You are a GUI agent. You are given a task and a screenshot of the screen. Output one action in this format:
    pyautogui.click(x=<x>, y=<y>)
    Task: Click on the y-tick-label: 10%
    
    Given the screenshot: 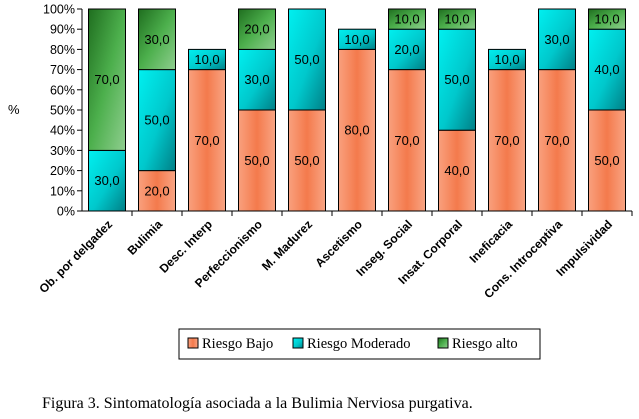 What is the action you would take?
    pyautogui.click(x=62, y=191)
    